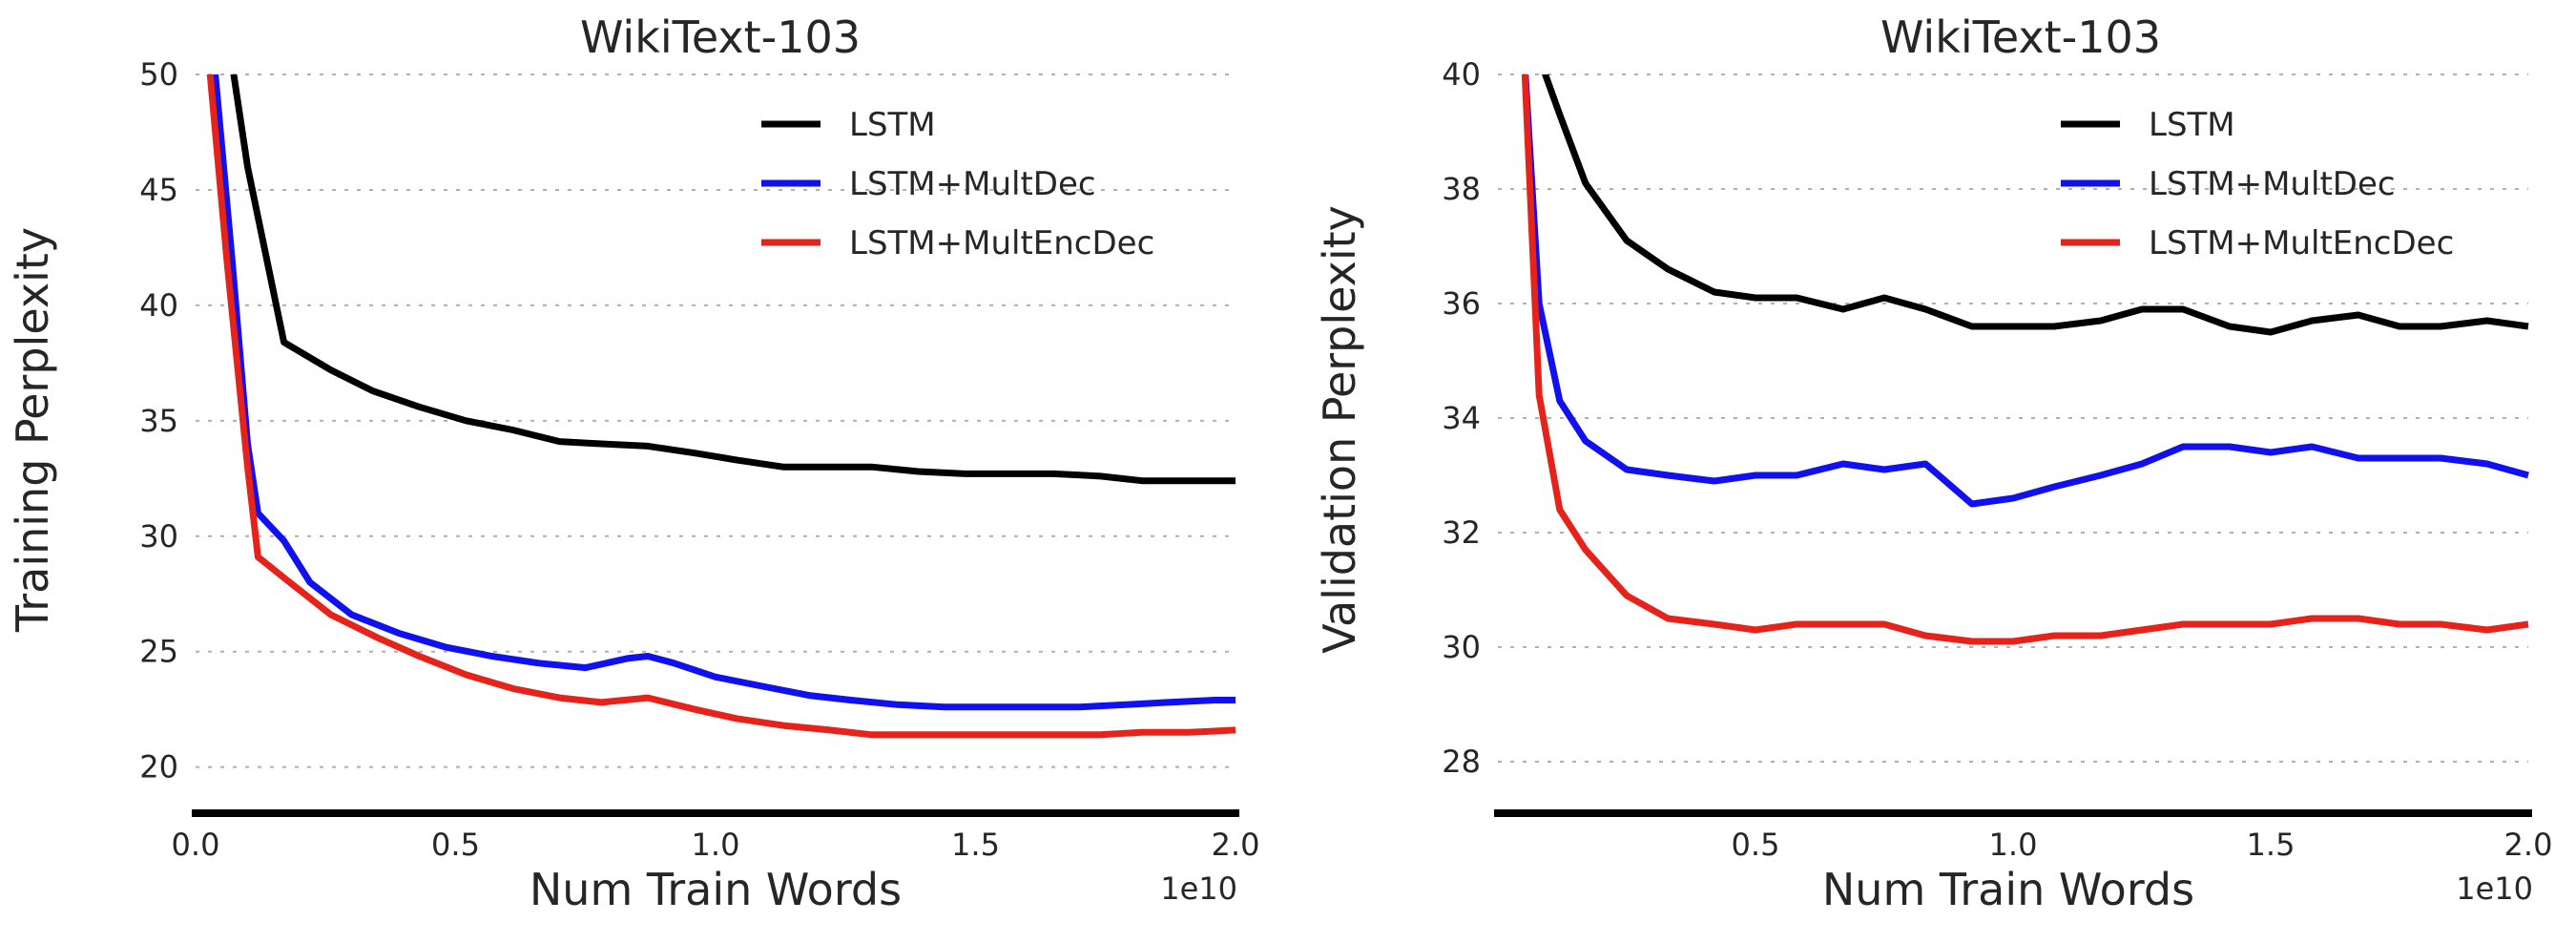 This screenshot has width=2576, height=943. What do you see at coordinates (158, 190) in the screenshot?
I see `y-tick-label: 45` at bounding box center [158, 190].